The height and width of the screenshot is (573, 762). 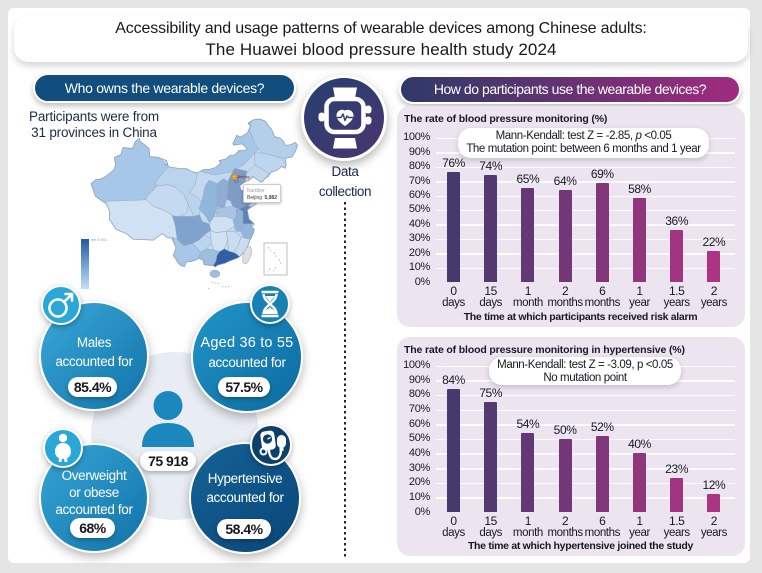 What do you see at coordinates (244, 176) in the screenshot?
I see `svg-text: Beijing` at bounding box center [244, 176].